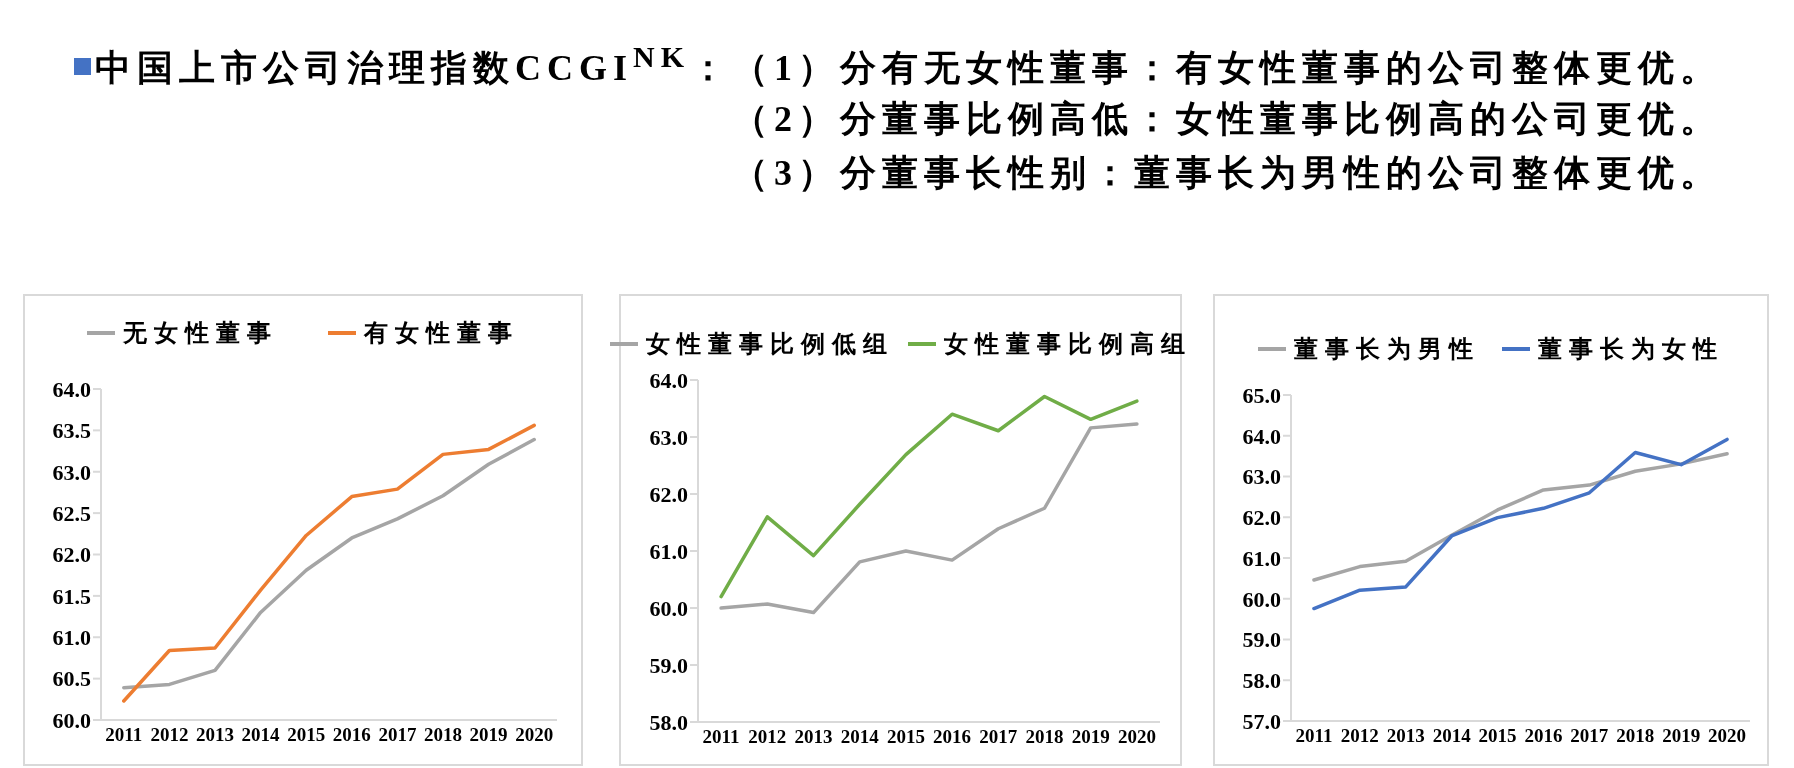 This screenshot has height=768, width=1794. What do you see at coordinates (1227, 173) in the screenshot?
I see `chart-title: （3）分董事长性别：董事长为男性的公司整体更优。` at bounding box center [1227, 173].